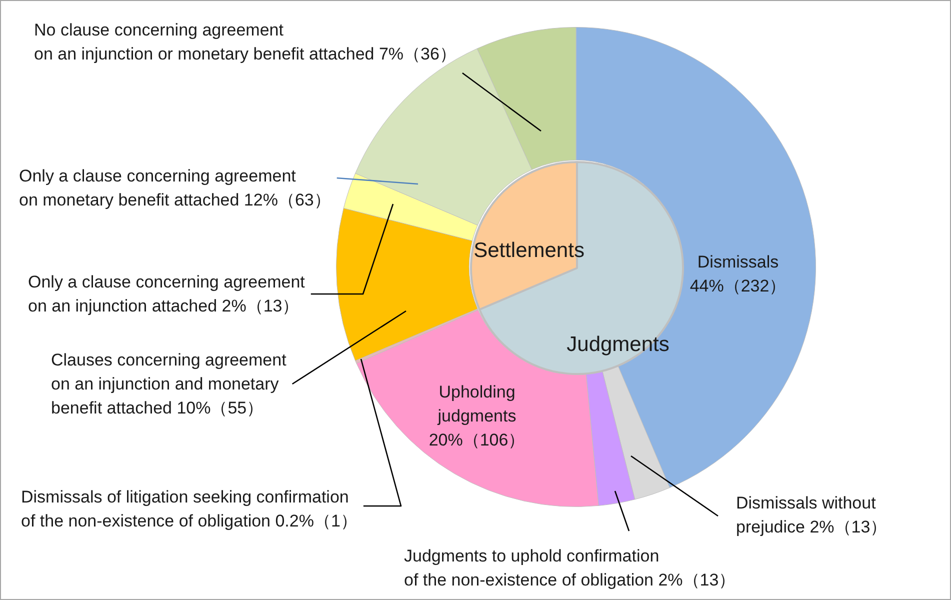  I want to click on slice-label: Clauses concerning agreement on an injunction and monetary benefit attached 10%（55）, so click(169, 384).